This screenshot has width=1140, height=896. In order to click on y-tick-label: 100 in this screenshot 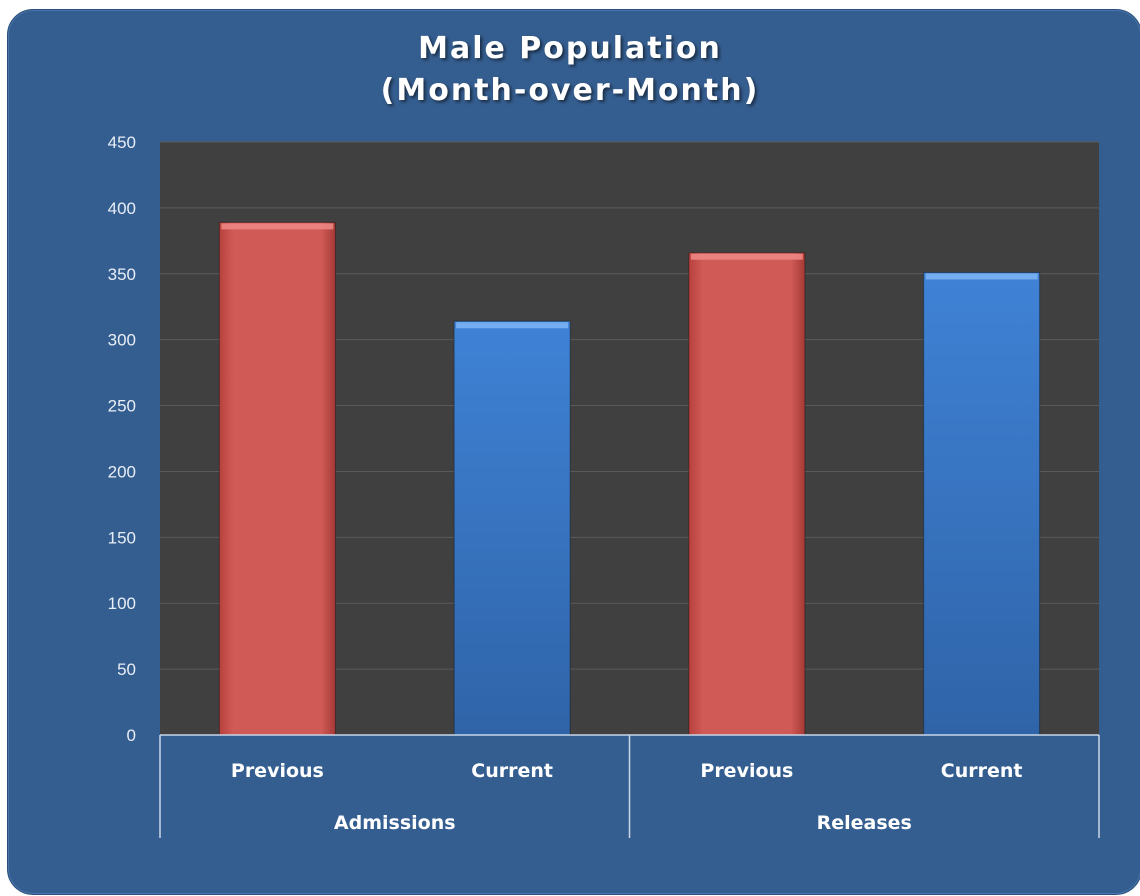, I will do `click(122, 603)`.